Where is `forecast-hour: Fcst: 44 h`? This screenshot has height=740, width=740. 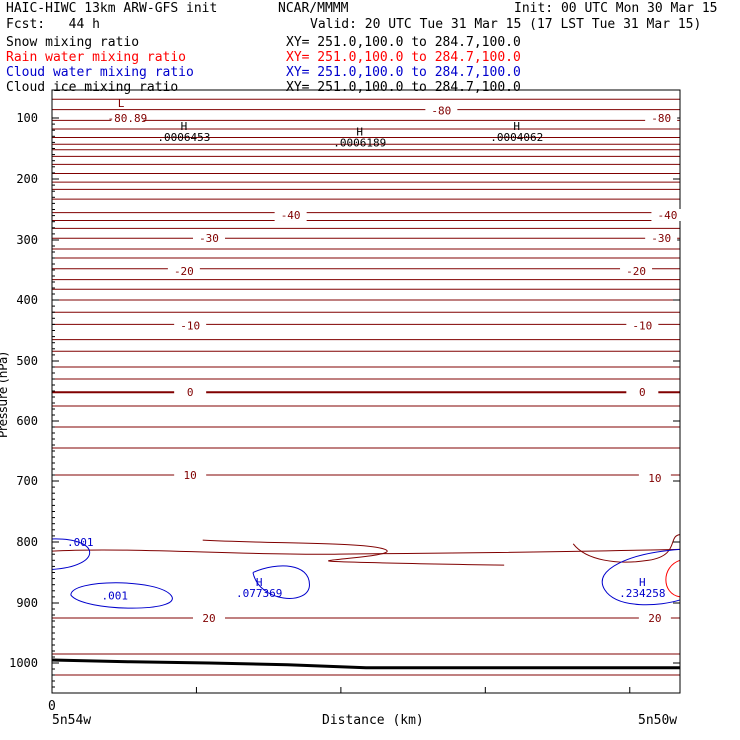 forecast-hour: Fcst: 44 h is located at coordinates (53, 24).